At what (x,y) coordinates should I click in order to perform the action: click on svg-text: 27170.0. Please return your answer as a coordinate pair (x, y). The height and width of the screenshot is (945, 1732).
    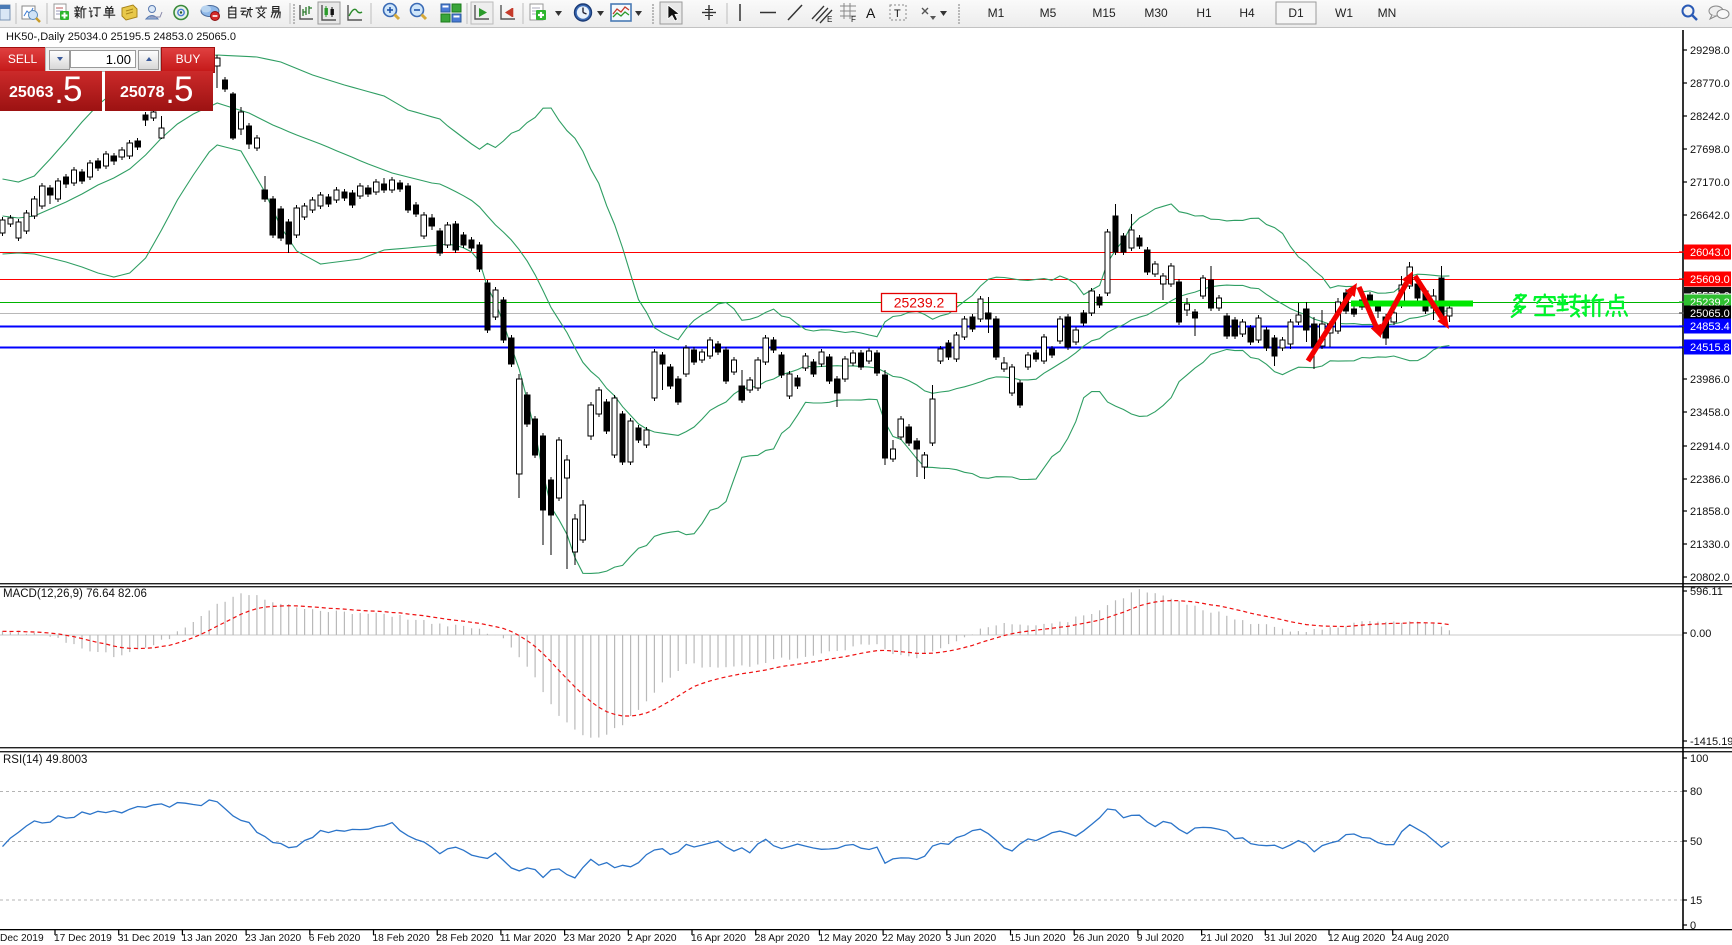
    Looking at the image, I should click on (1710, 183).